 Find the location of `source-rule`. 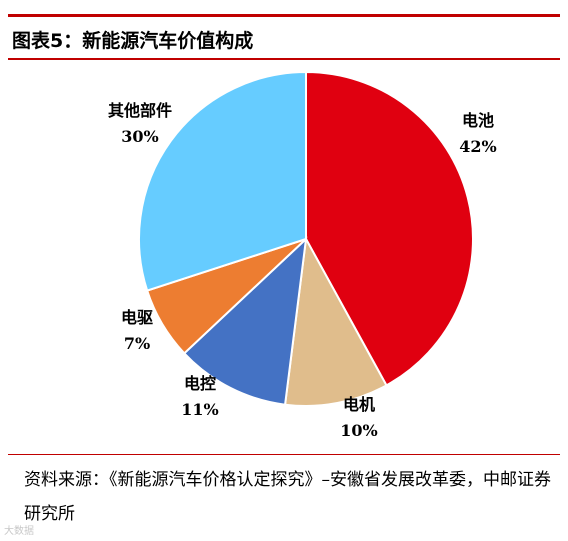

source-rule is located at coordinates (284, 454).